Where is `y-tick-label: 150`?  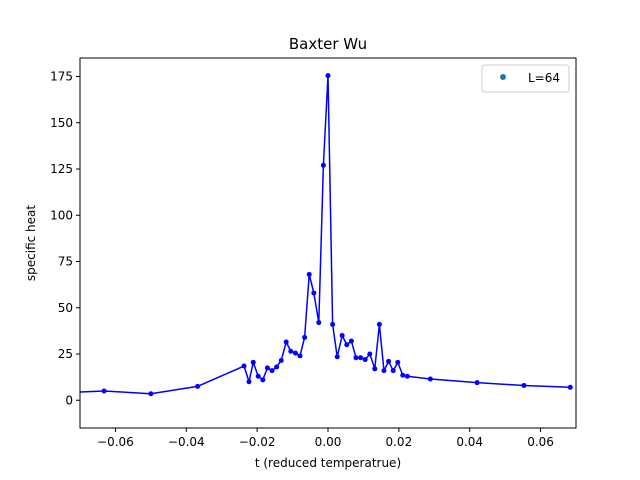 y-tick-label: 150 is located at coordinates (61, 123).